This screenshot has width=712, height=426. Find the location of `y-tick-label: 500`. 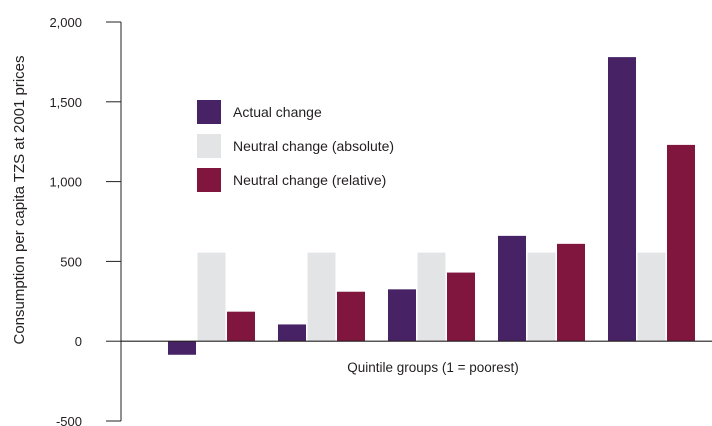

y-tick-label: 500 is located at coordinates (71, 261).